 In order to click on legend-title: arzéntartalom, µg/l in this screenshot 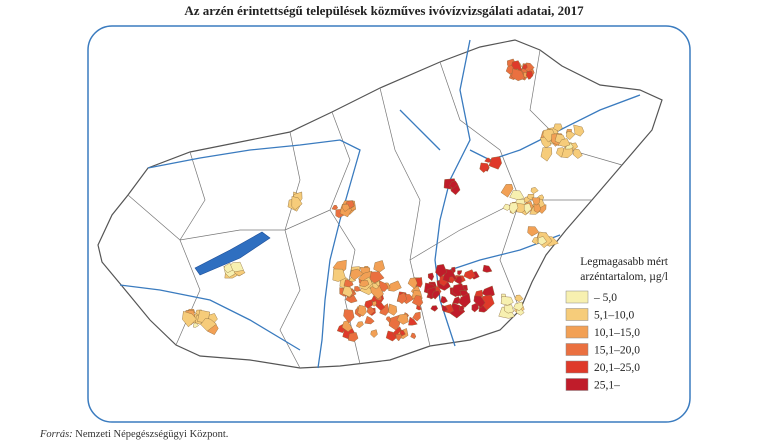, I will do `click(624, 277)`.